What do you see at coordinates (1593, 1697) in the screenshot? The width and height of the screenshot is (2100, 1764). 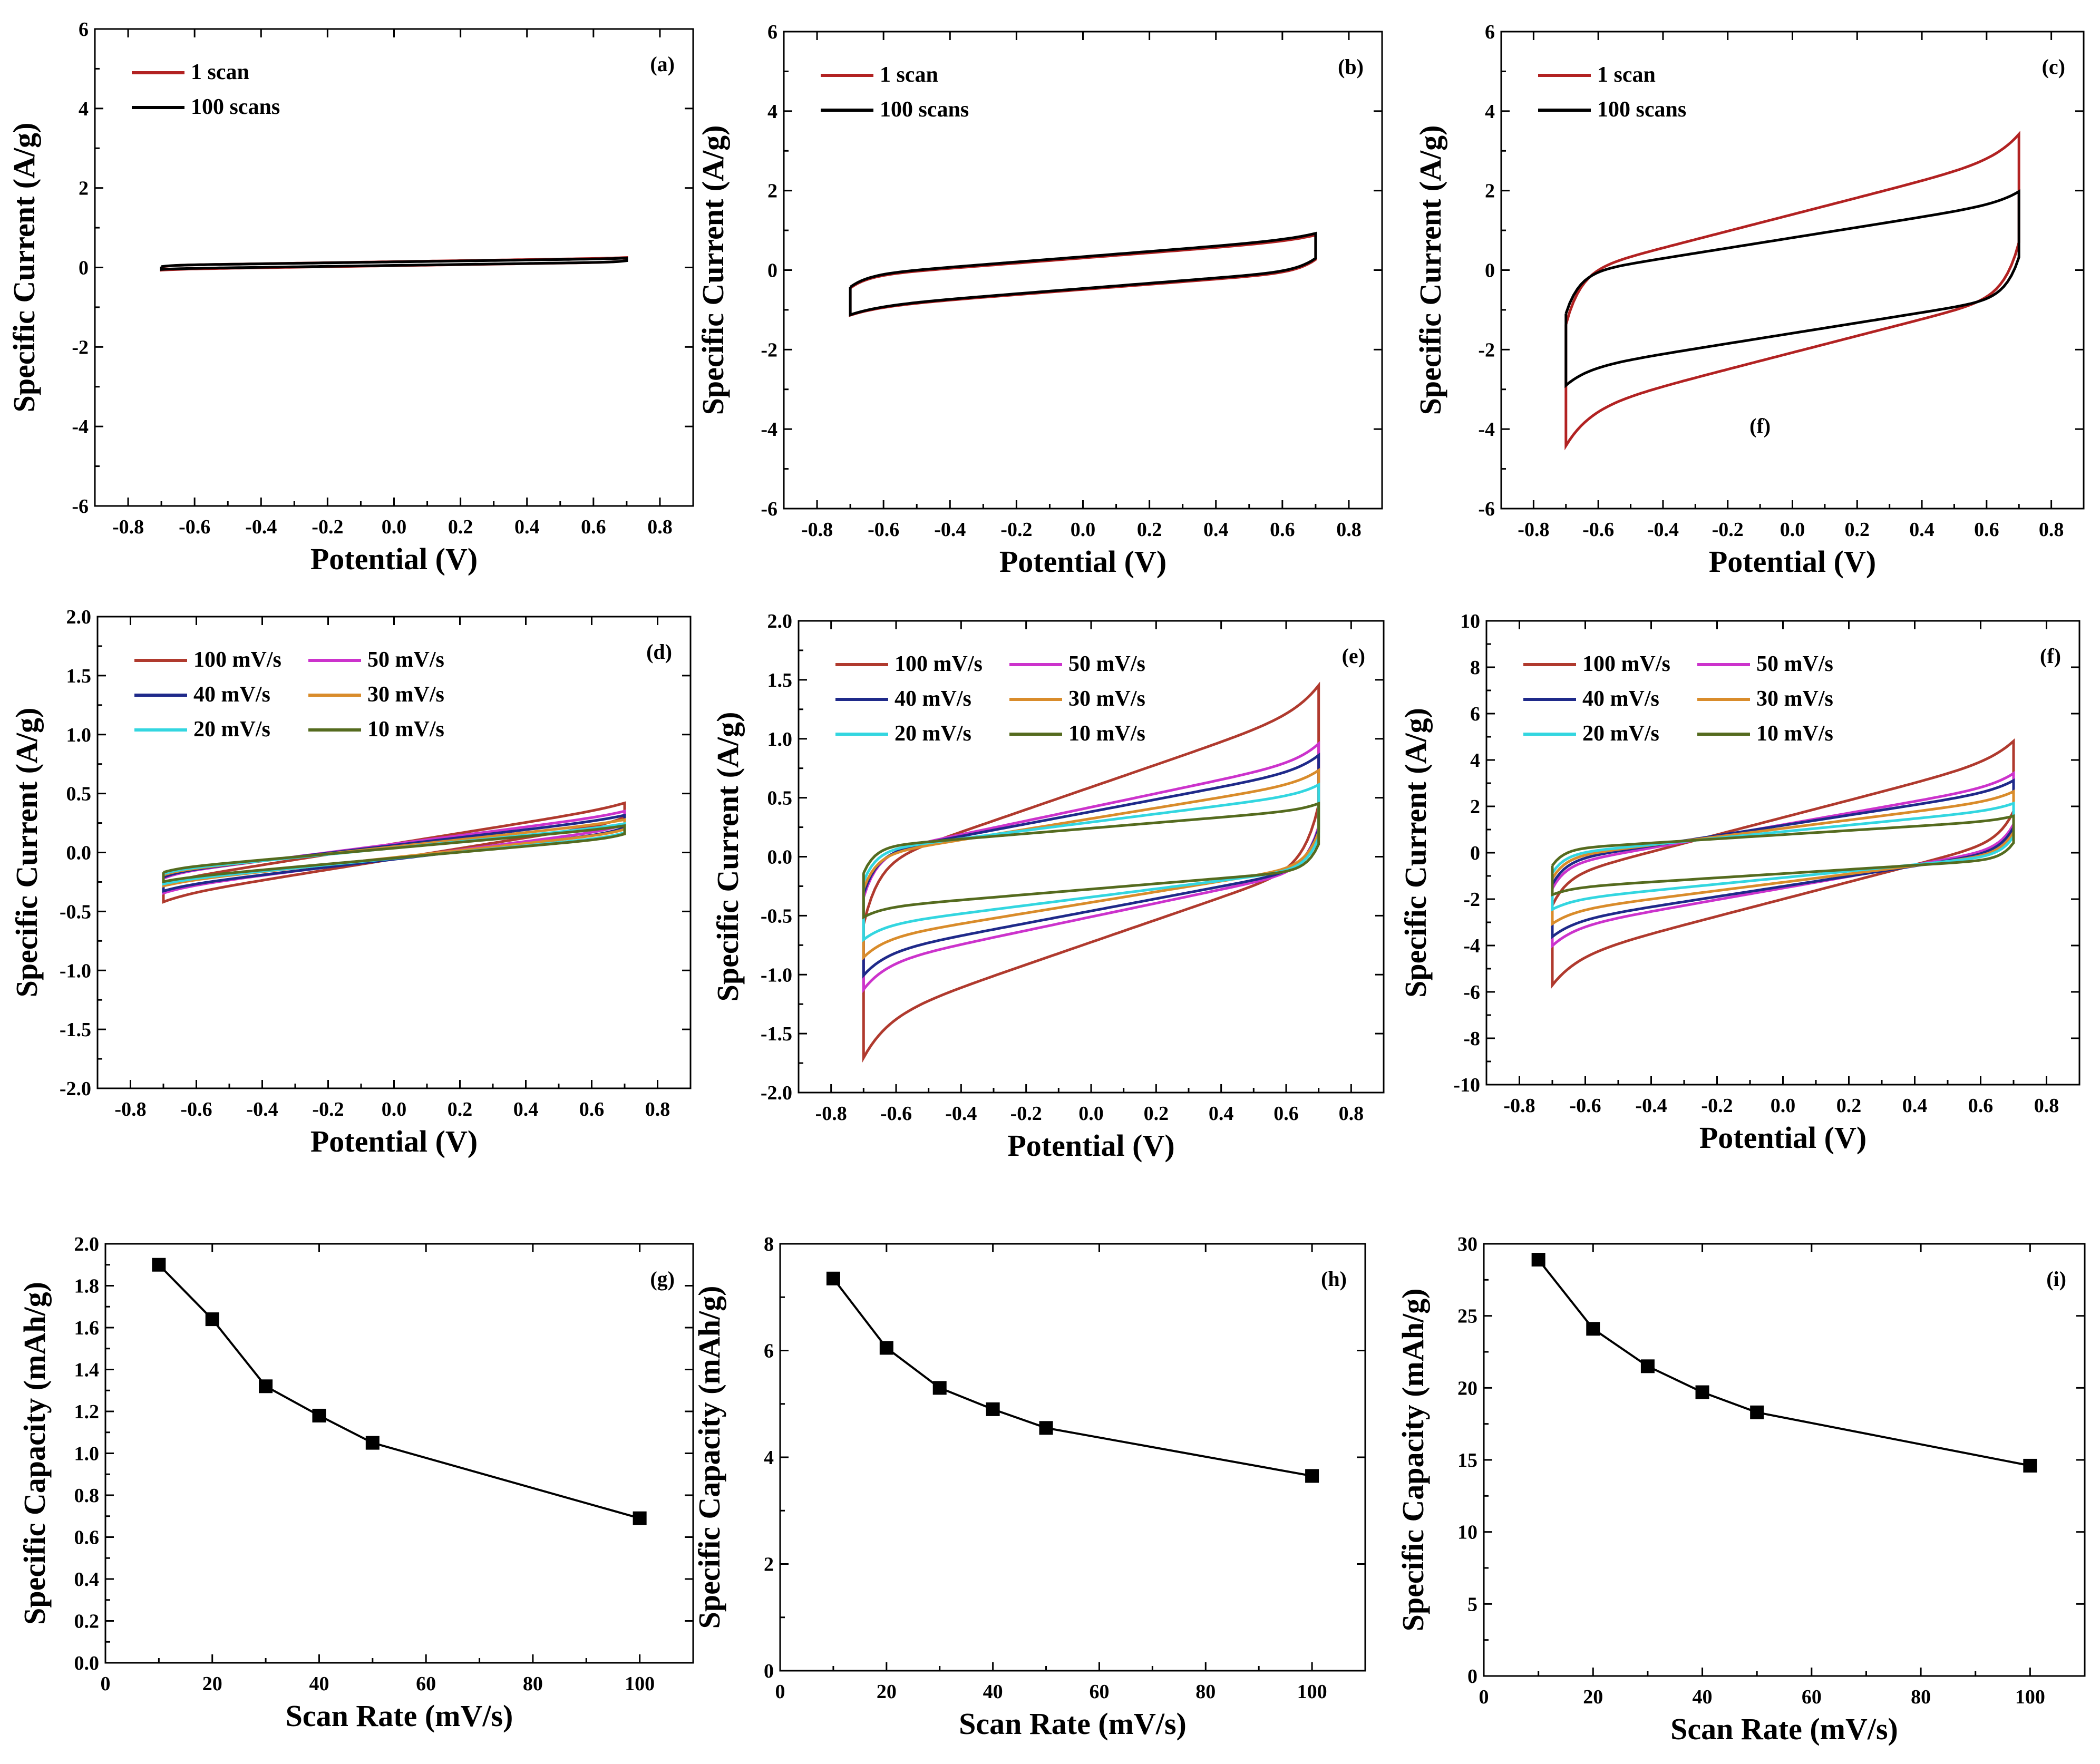 I see `x-tick-label: 20` at bounding box center [1593, 1697].